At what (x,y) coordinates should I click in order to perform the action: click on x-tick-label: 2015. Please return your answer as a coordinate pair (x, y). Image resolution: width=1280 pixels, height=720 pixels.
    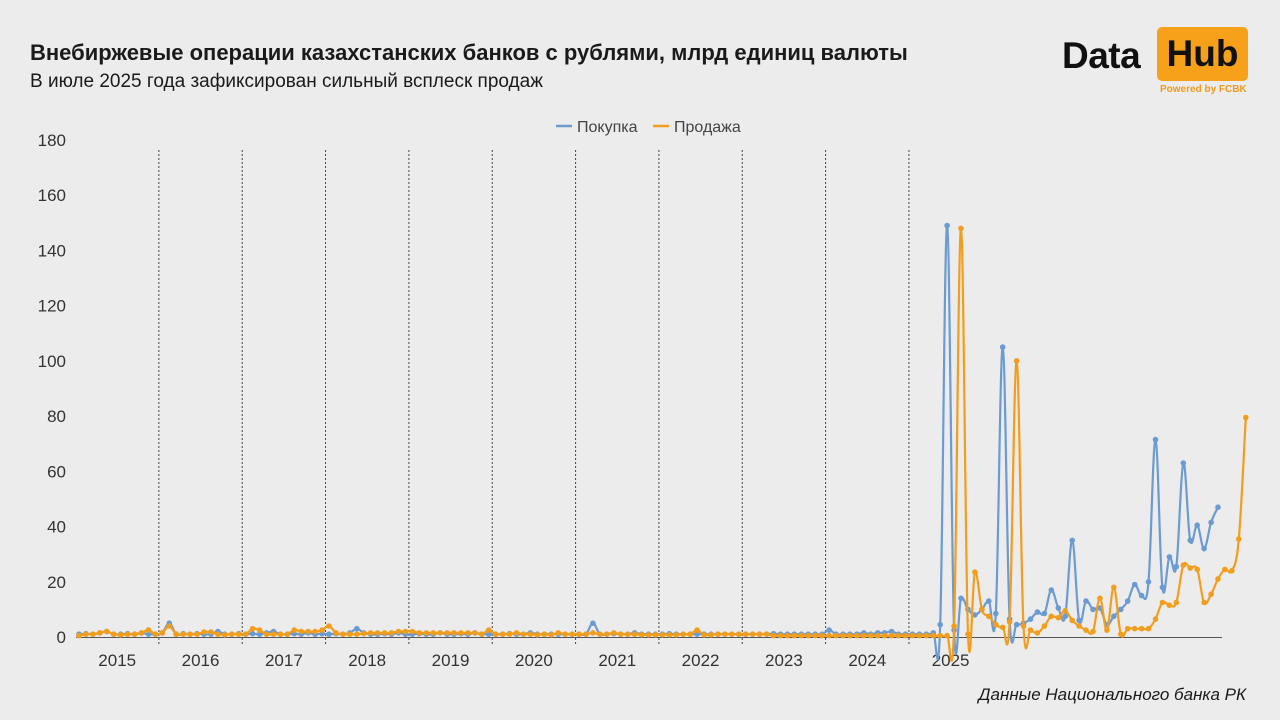
    Looking at the image, I should click on (117, 660).